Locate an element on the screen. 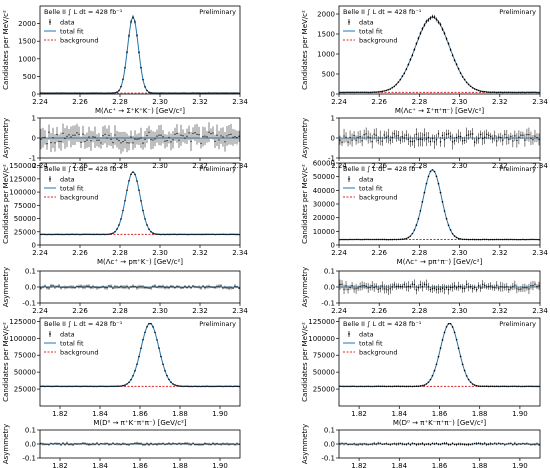  asym-x-tick-label: 2.30 is located at coordinates (160, 166).